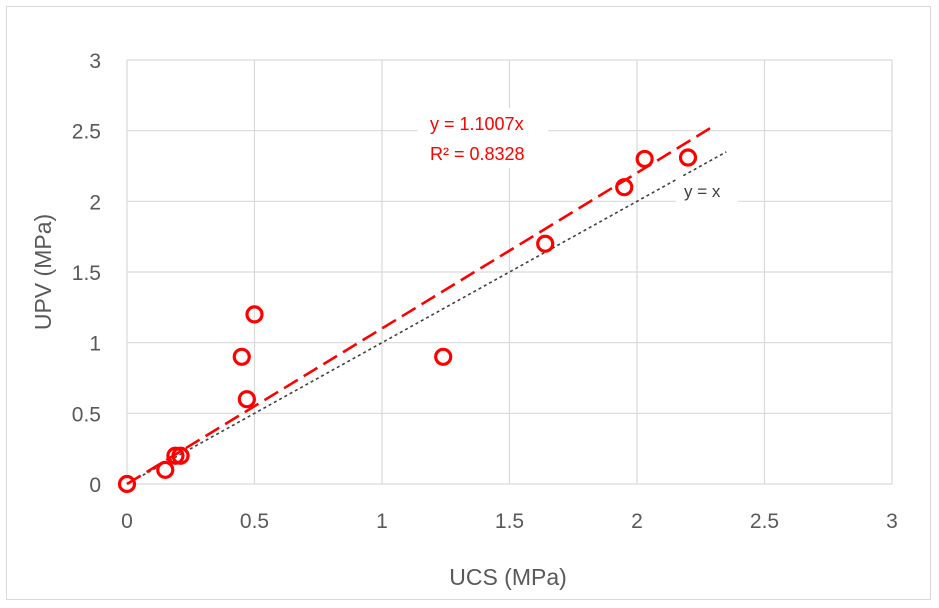  I want to click on y-tick-label: 2, so click(95, 202).